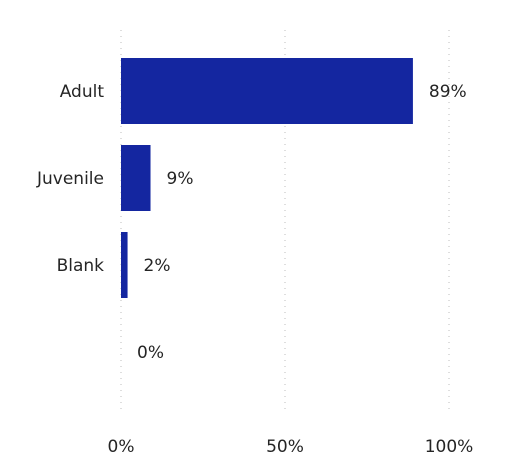 The height and width of the screenshot is (459, 506). What do you see at coordinates (121, 447) in the screenshot?
I see `x-tick-label: 0%` at bounding box center [121, 447].